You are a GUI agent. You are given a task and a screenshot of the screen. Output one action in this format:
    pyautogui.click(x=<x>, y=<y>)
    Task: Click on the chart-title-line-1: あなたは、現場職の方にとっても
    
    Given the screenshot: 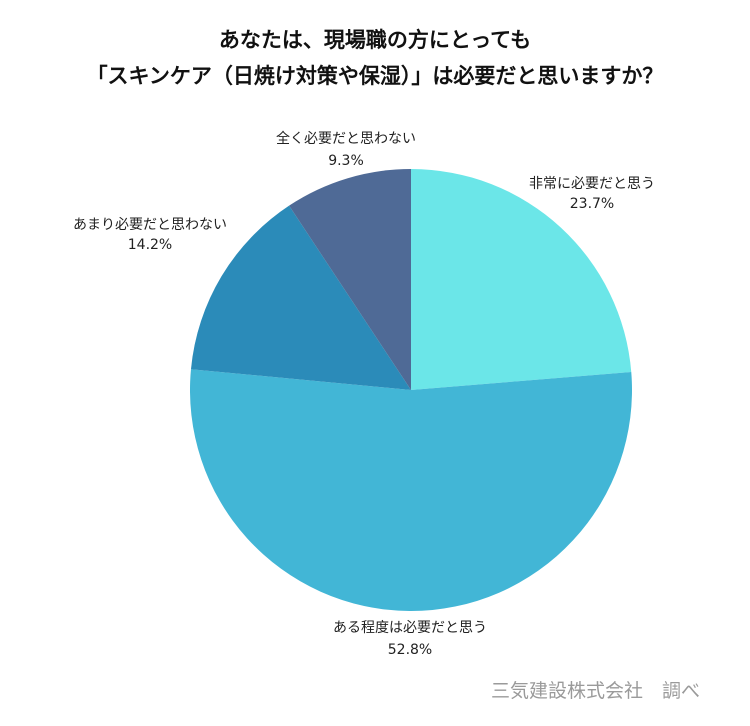 What is the action you would take?
    pyautogui.click(x=375, y=40)
    